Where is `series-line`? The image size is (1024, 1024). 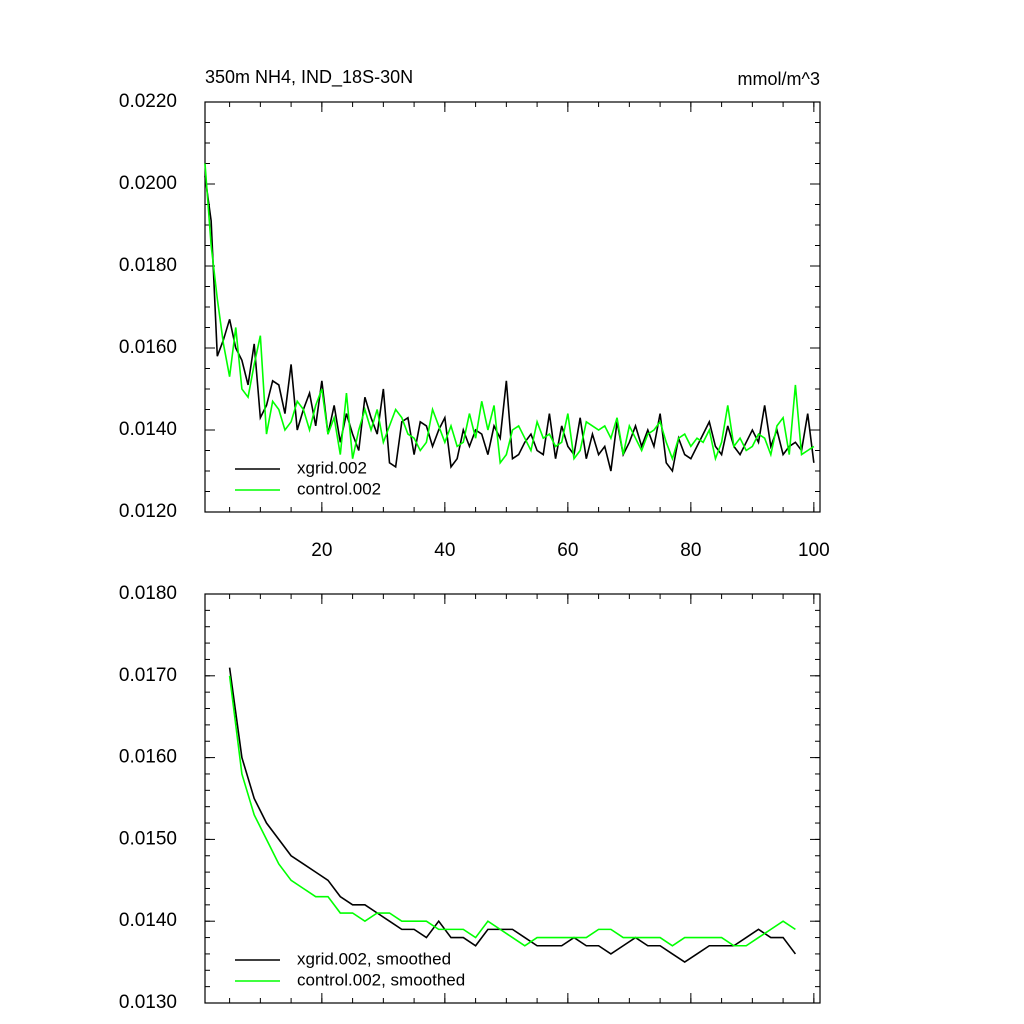
series-line is located at coordinates (512, 811).